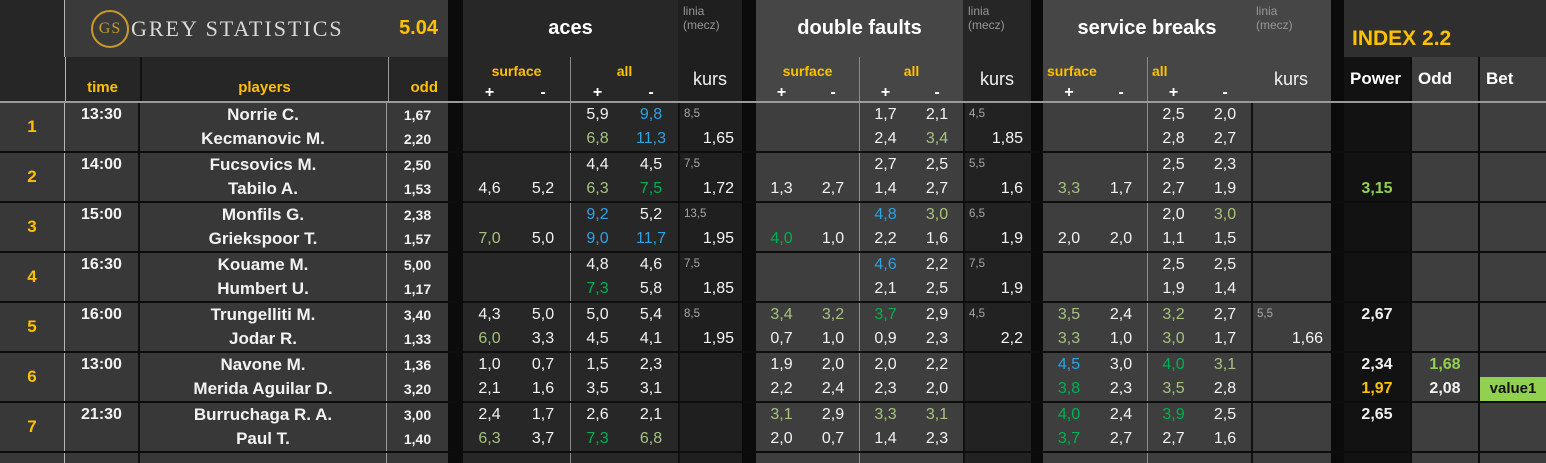 This screenshot has width=1546, height=463. Describe the element at coordinates (102, 227) in the screenshot. I see `time-cell: 15:00` at that location.